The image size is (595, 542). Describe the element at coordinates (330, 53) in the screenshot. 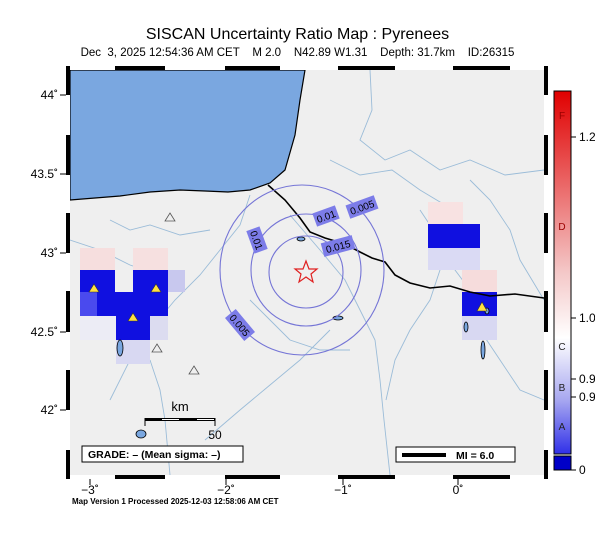

I see `event-location: N42.89 W1.31` at that location.